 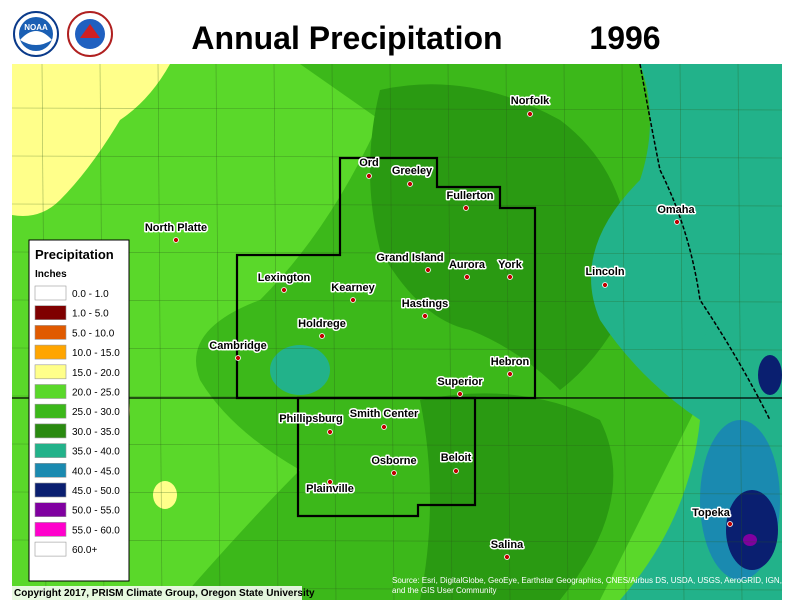 What do you see at coordinates (510, 265) in the screenshot?
I see `city-label: York` at bounding box center [510, 265].